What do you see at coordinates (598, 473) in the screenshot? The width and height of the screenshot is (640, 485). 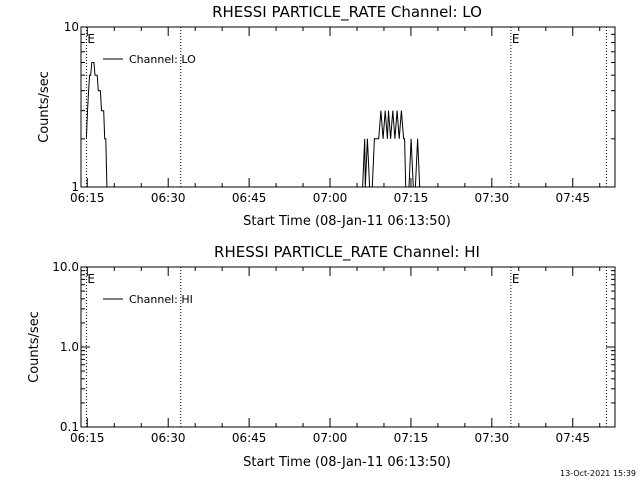 I see `footer-timestamp: 13-Oct-2021 15:39` at bounding box center [598, 473].